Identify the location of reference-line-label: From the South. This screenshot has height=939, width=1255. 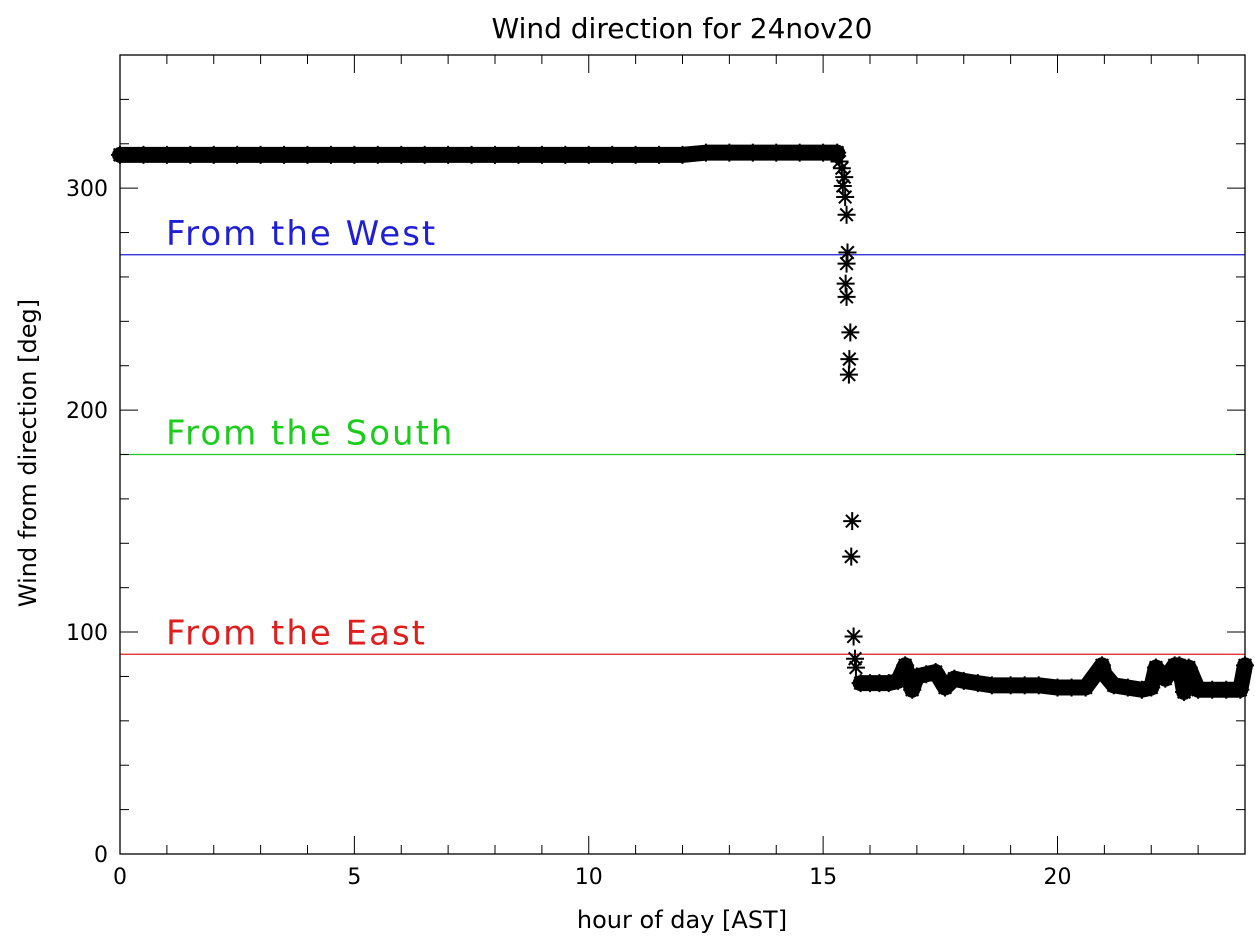
(310, 434).